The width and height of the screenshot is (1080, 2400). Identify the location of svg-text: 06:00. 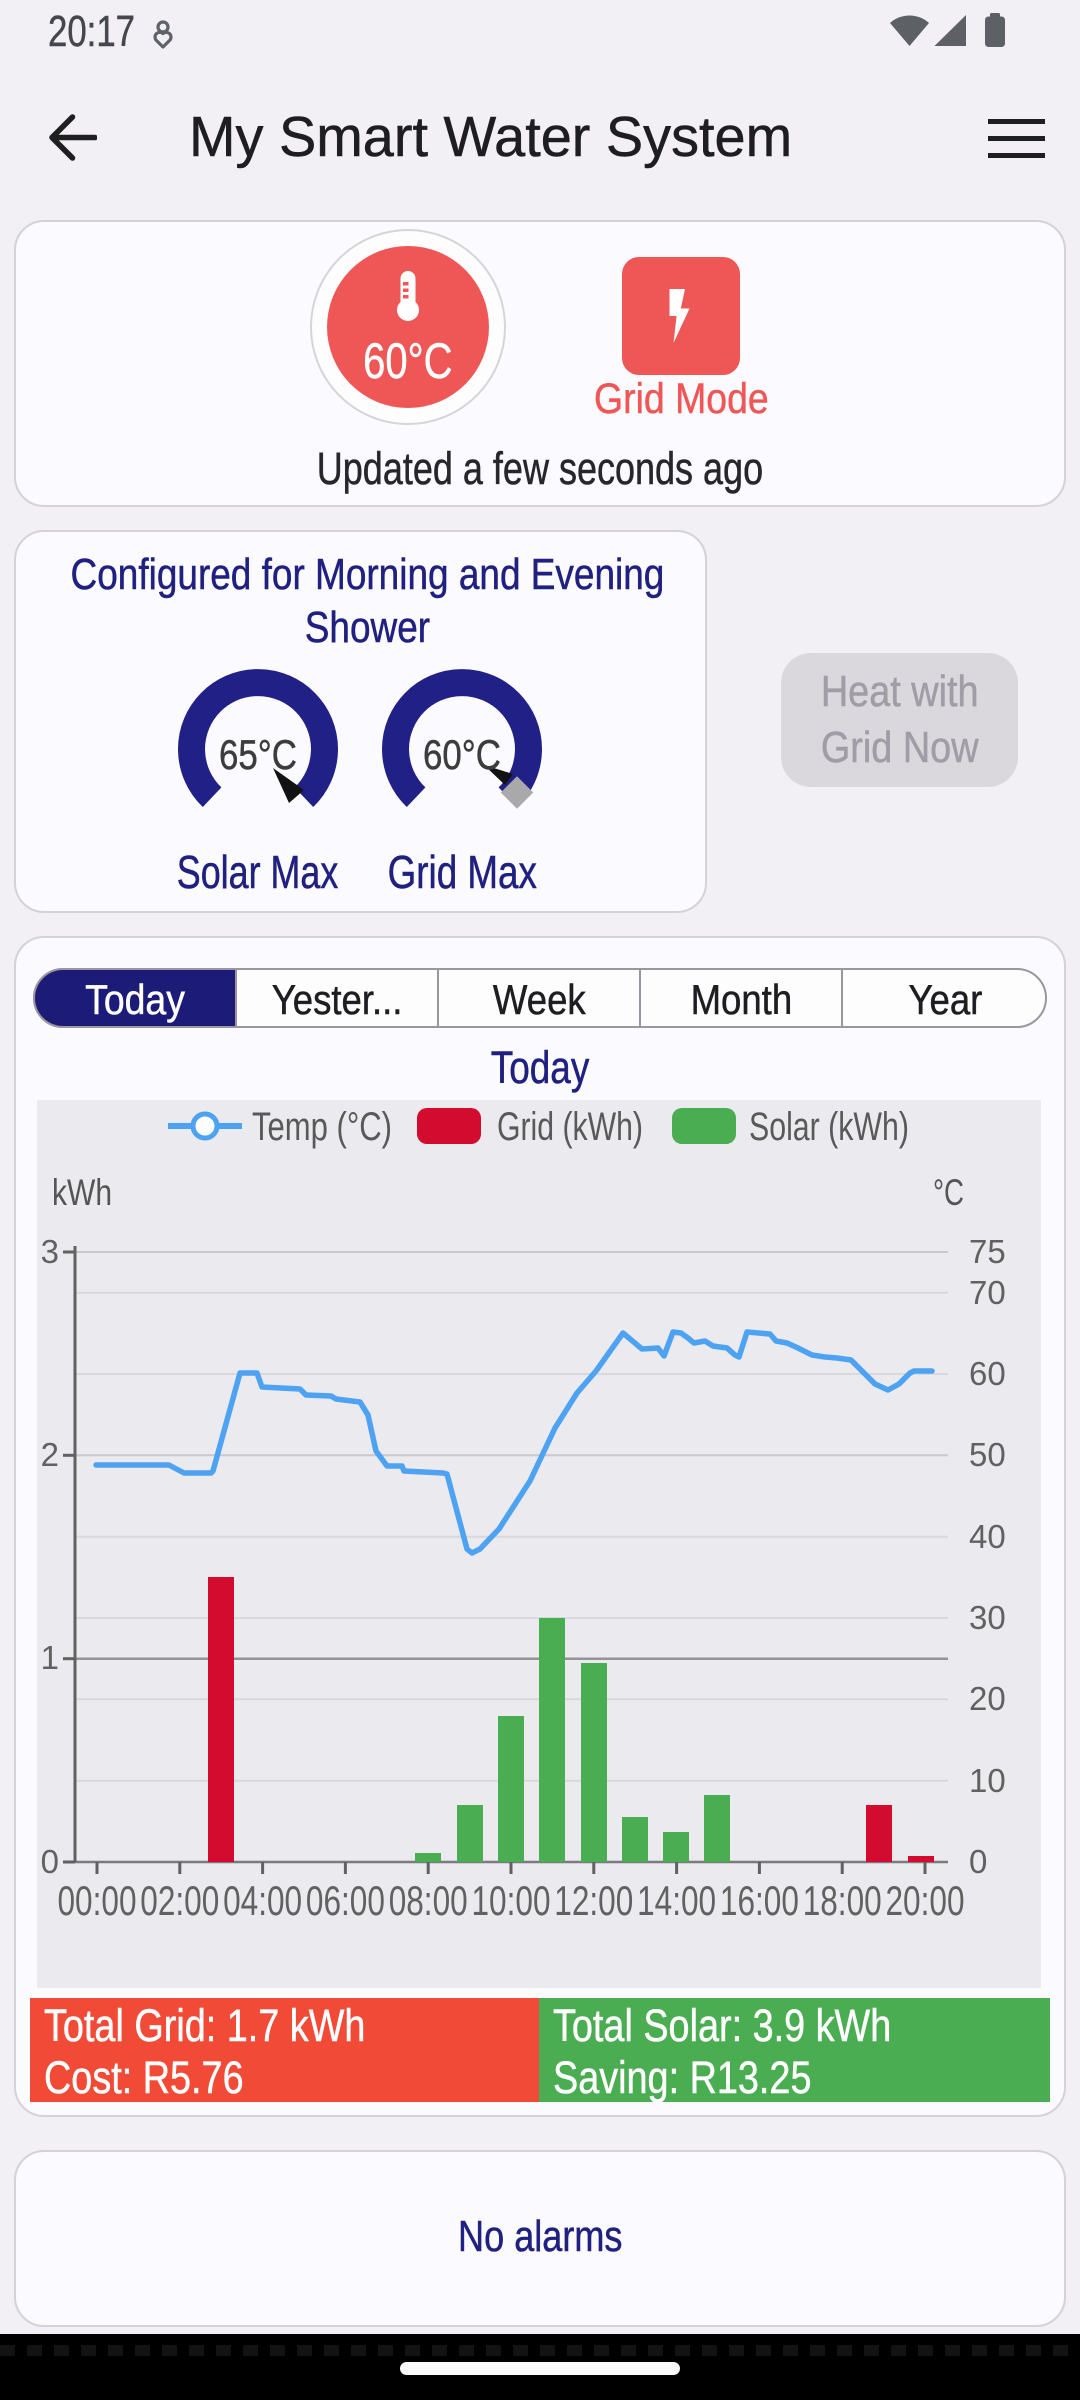
(345, 1900).